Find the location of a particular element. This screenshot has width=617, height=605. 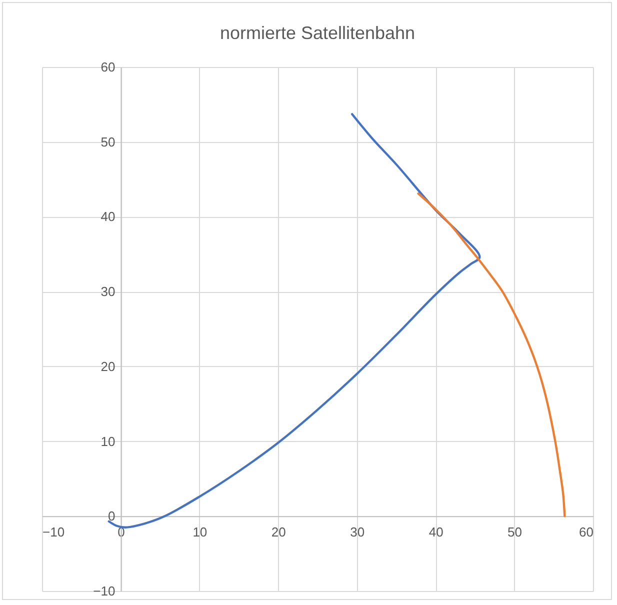

y-tick-label: 60 is located at coordinates (108, 67).